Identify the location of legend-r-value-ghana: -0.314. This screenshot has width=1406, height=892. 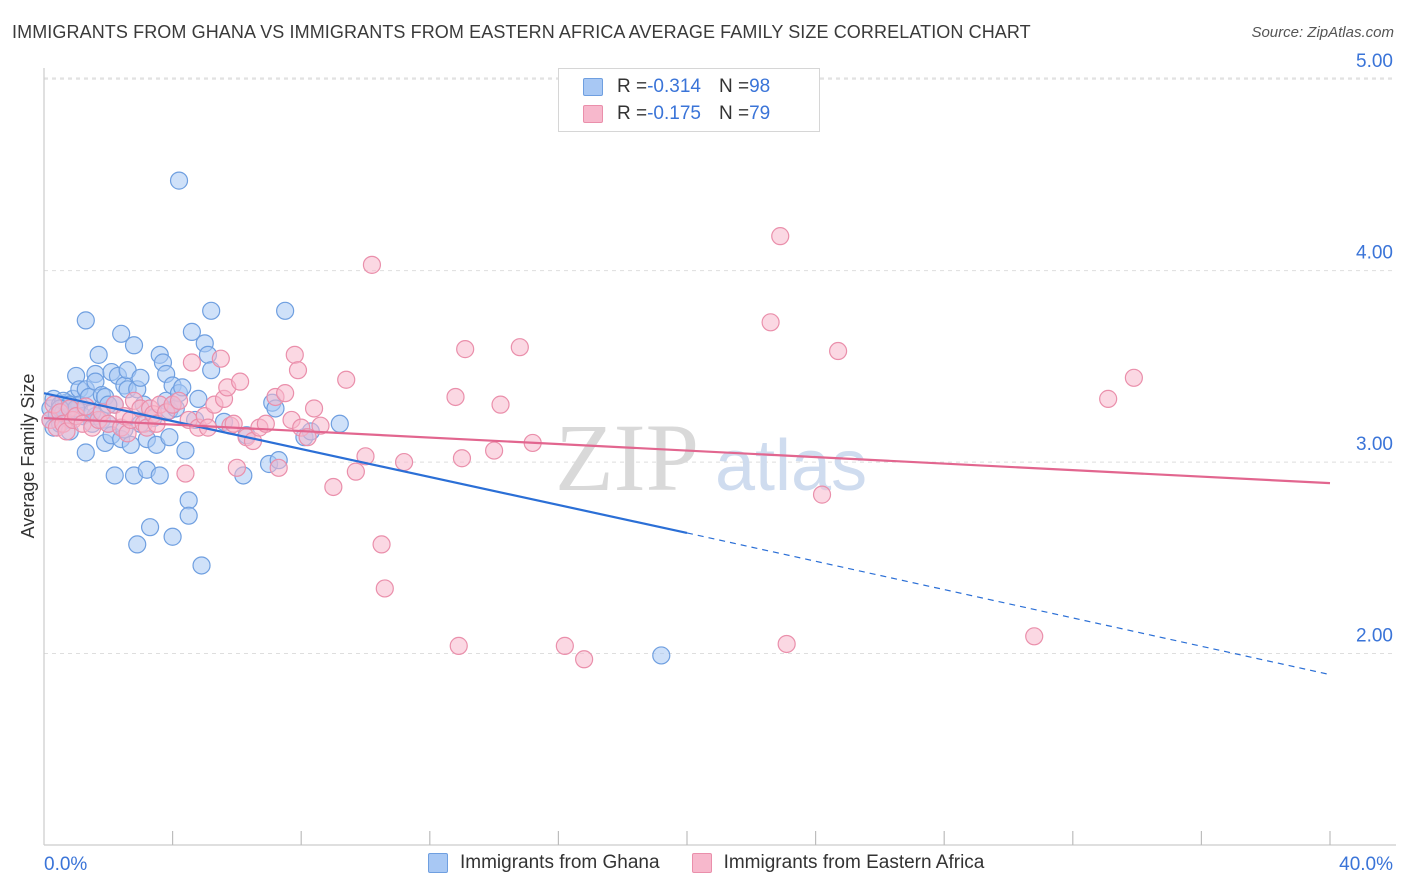
(674, 86).